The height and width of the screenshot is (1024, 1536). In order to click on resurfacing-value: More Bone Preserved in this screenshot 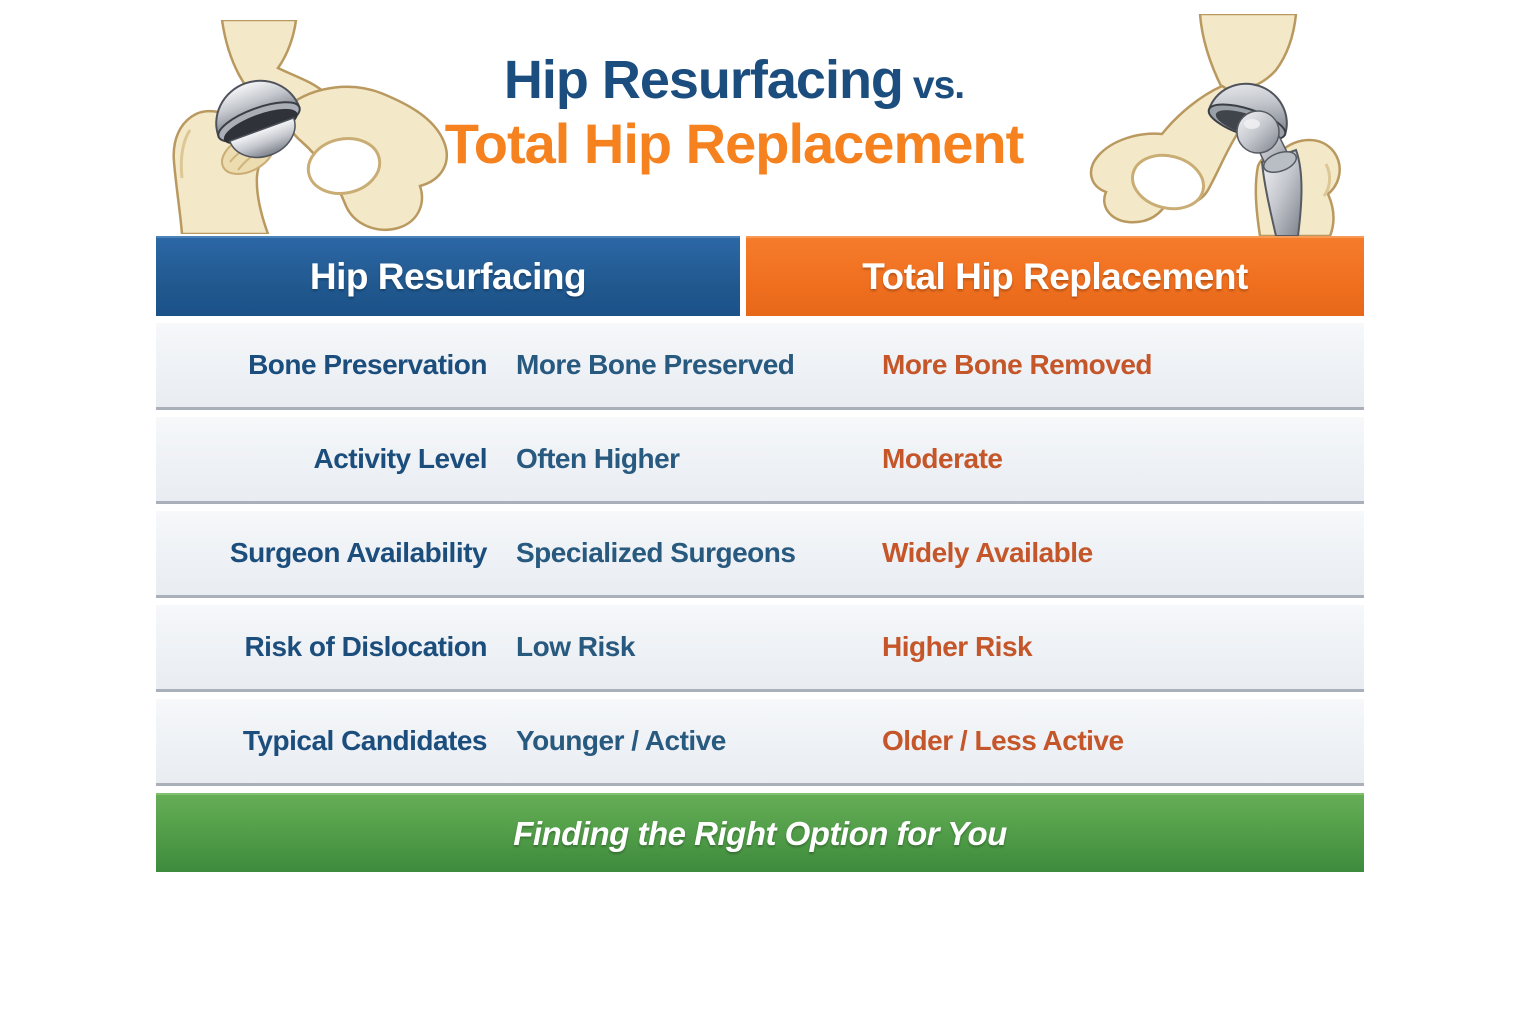, I will do `click(655, 364)`.